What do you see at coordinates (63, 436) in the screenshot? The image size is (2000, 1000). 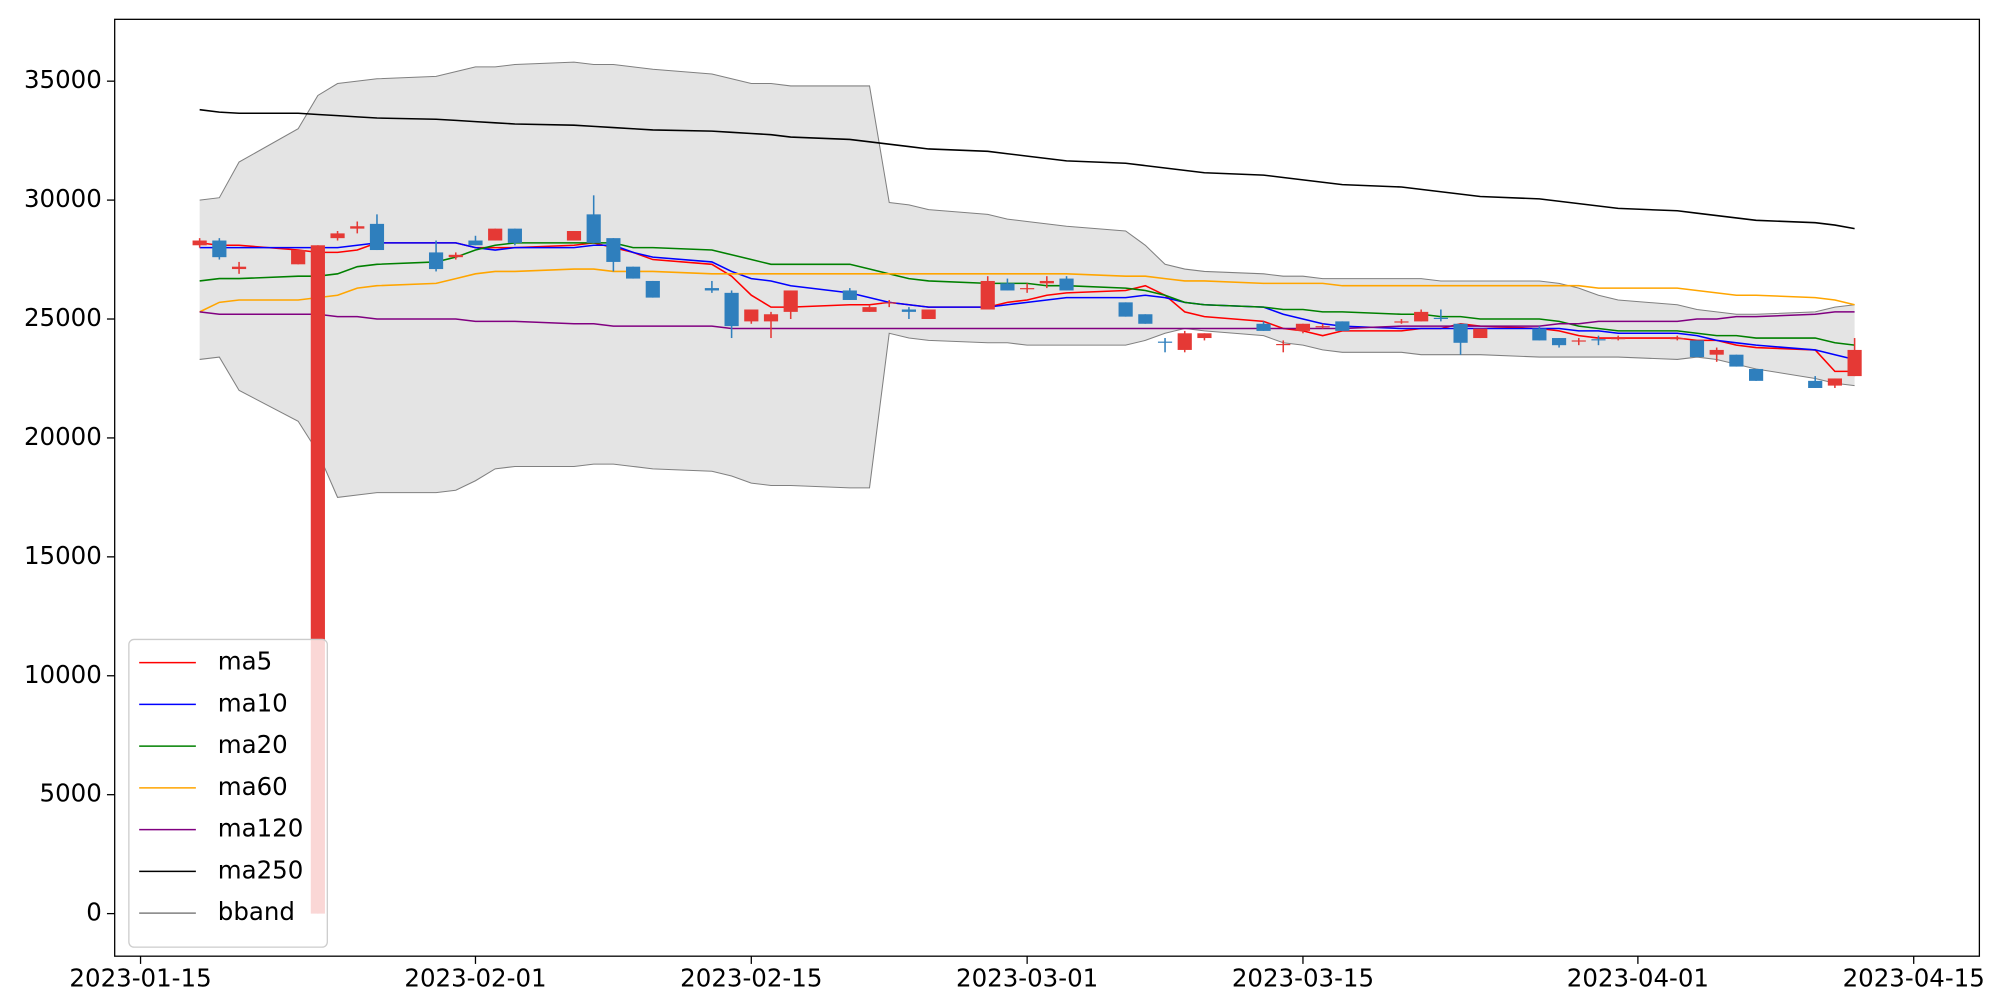 I see `y-tick-label: 20000` at bounding box center [63, 436].